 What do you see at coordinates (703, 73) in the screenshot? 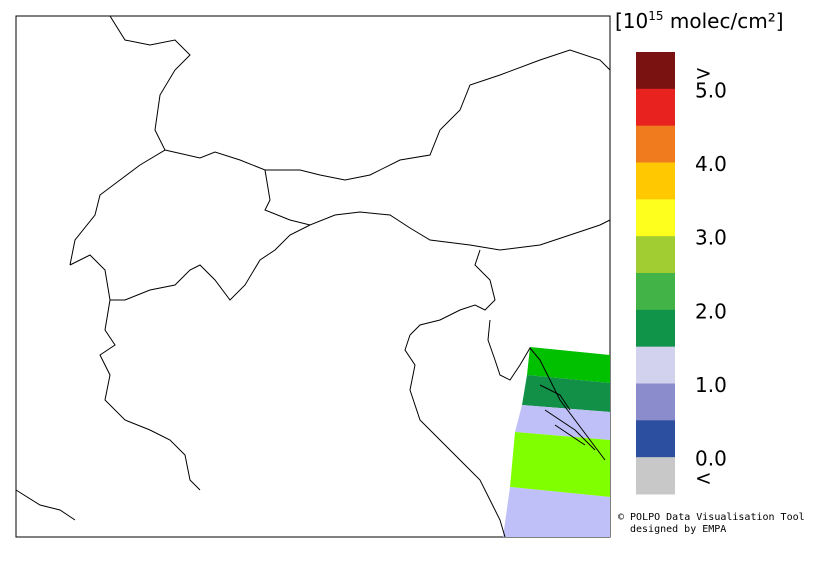
I see `legend-label: >` at bounding box center [703, 73].